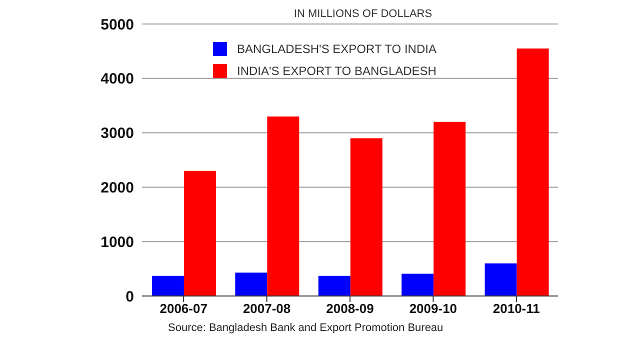 The width and height of the screenshot is (640, 350). I want to click on x-tick-label: 2008-09, so click(350, 308).